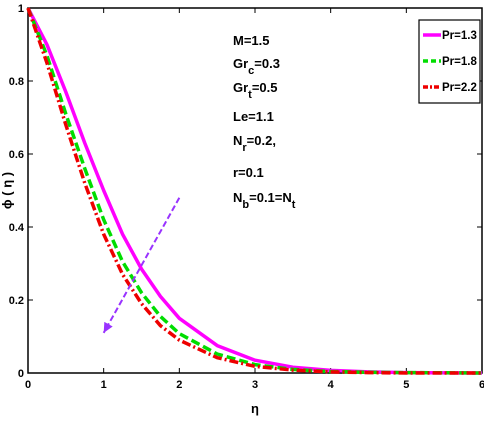  I want to click on trend-arrow, so click(141, 265).